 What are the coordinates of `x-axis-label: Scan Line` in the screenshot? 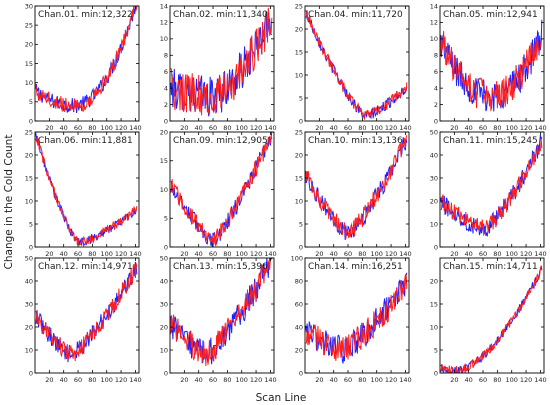 It's located at (281, 398).